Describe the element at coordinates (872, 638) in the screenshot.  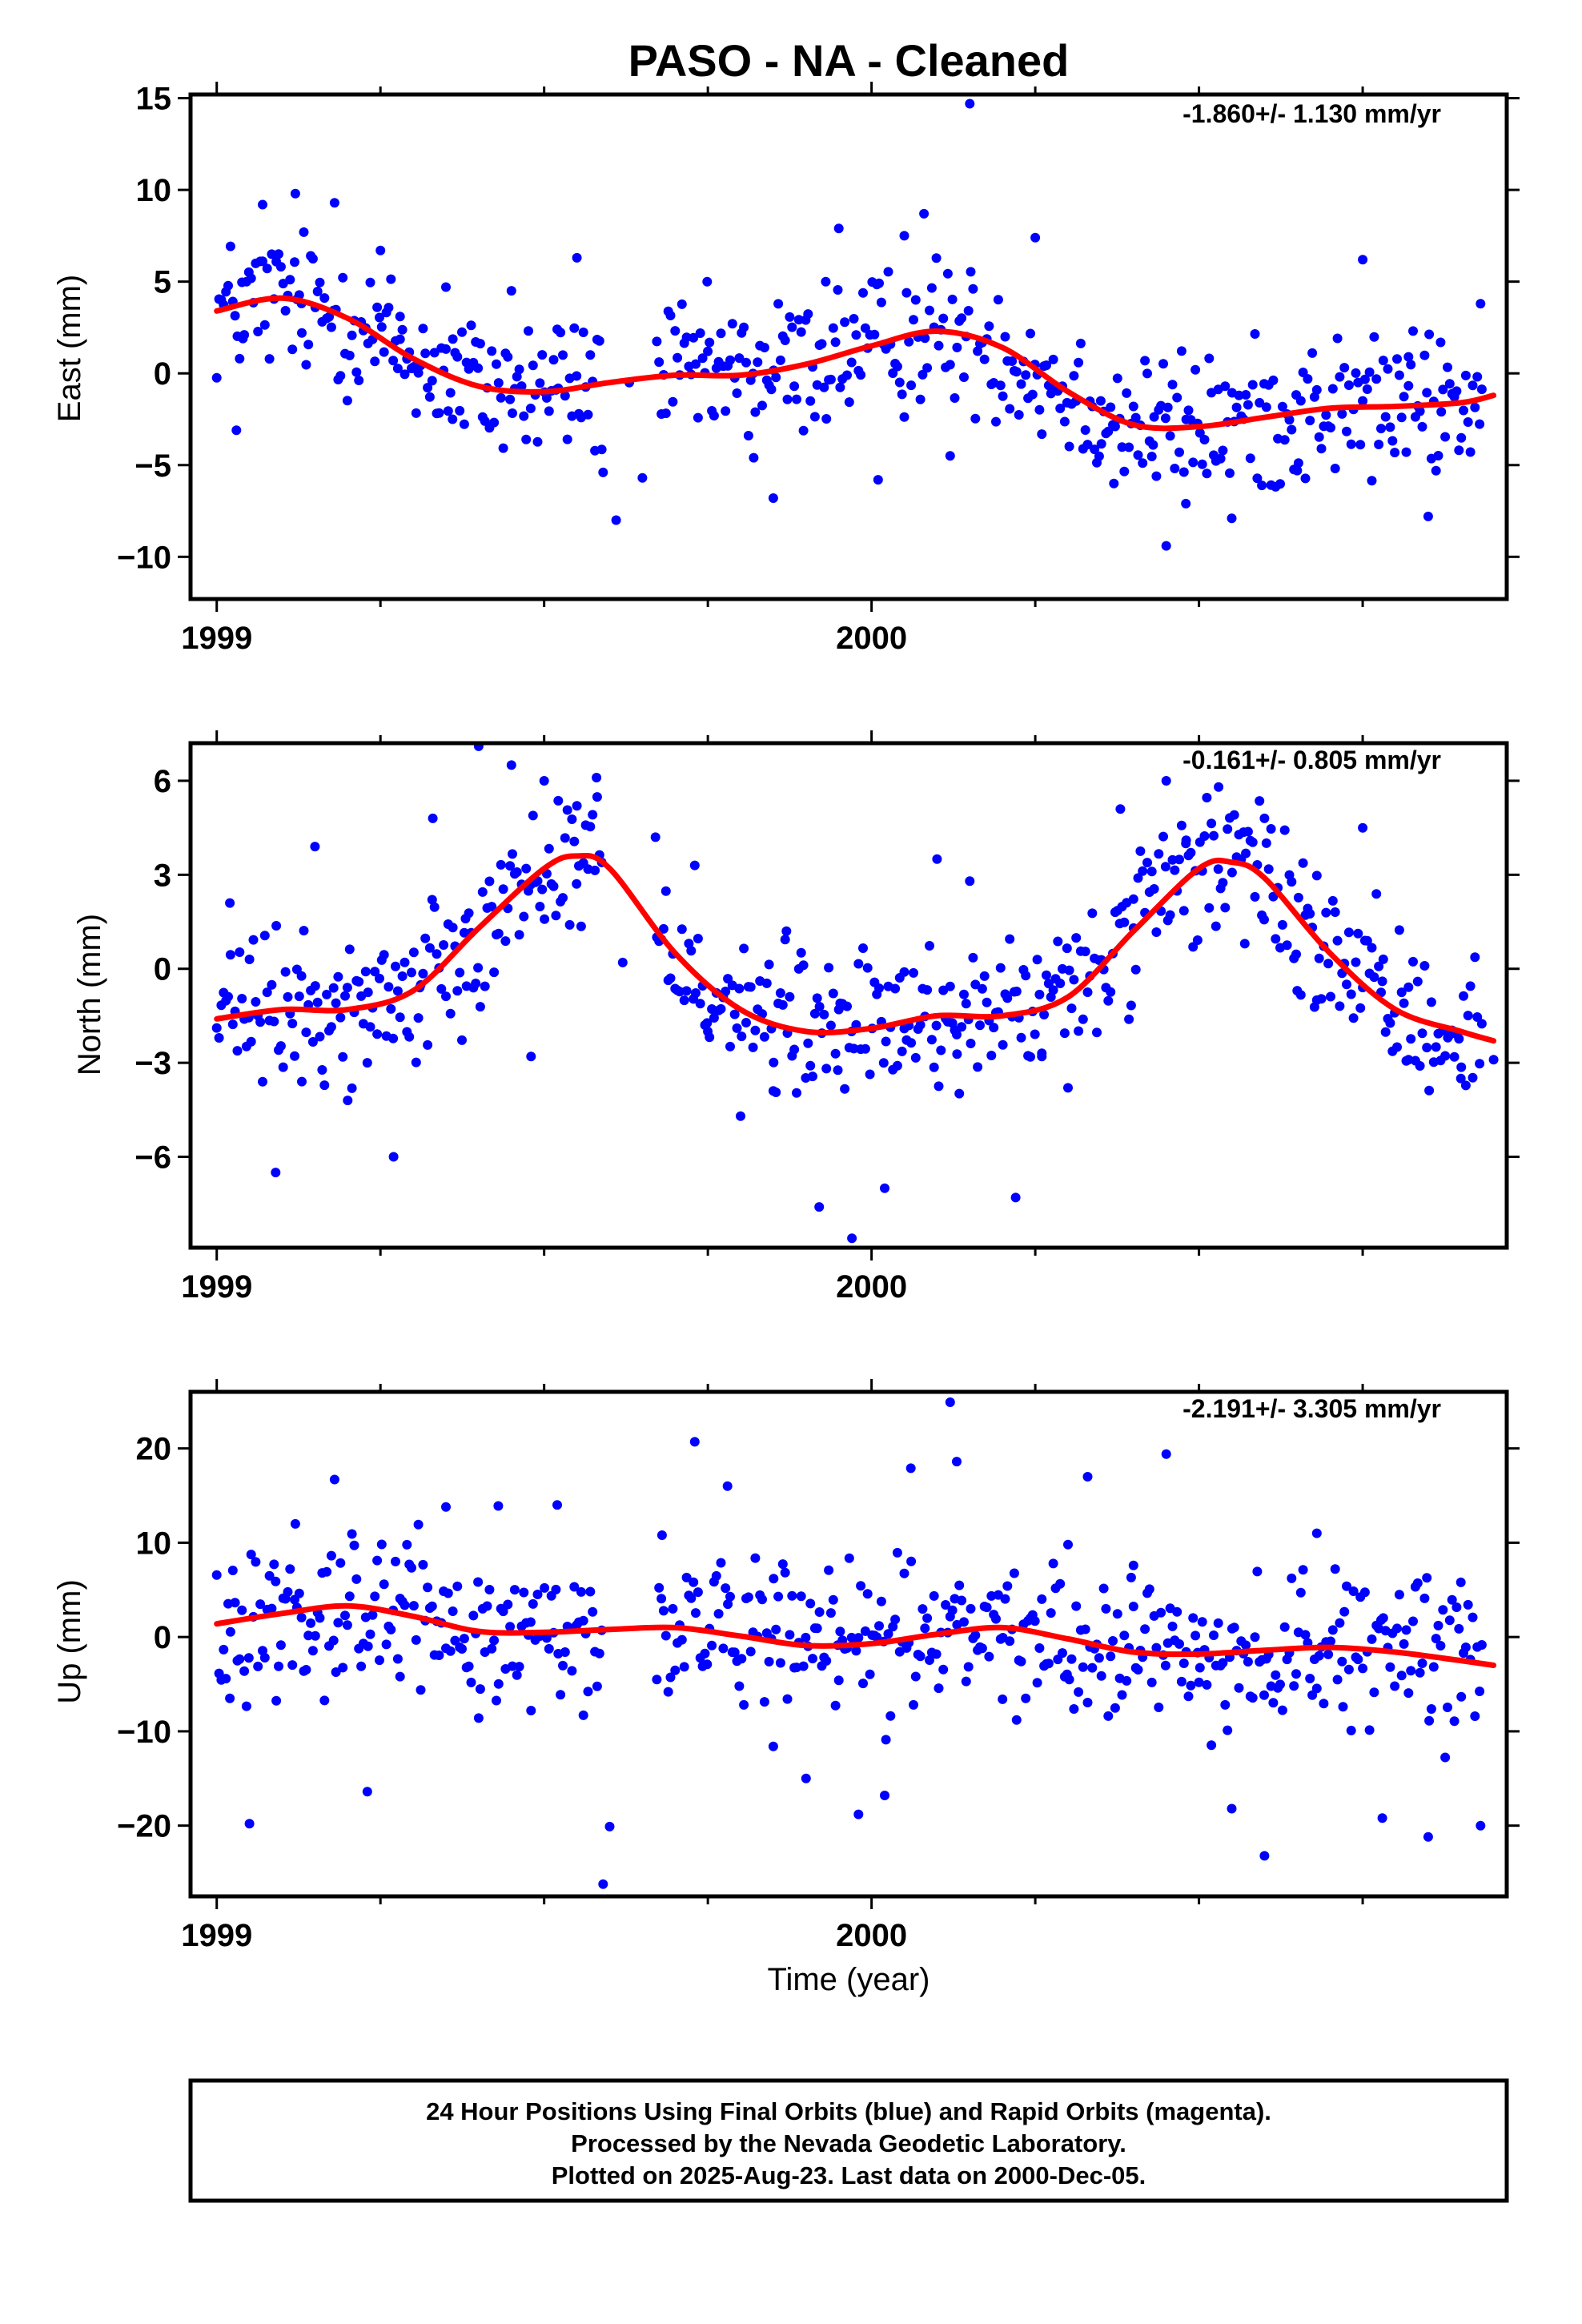
I see `x-tick-label: 2000` at that location.